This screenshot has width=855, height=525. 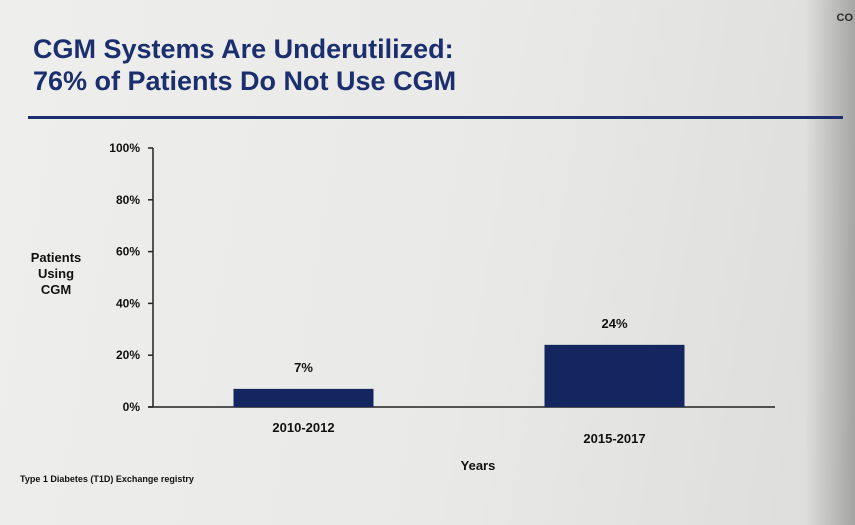 I want to click on y-axis: 0% 20% 40% 60% 80% 100%, so click(x=131, y=277).